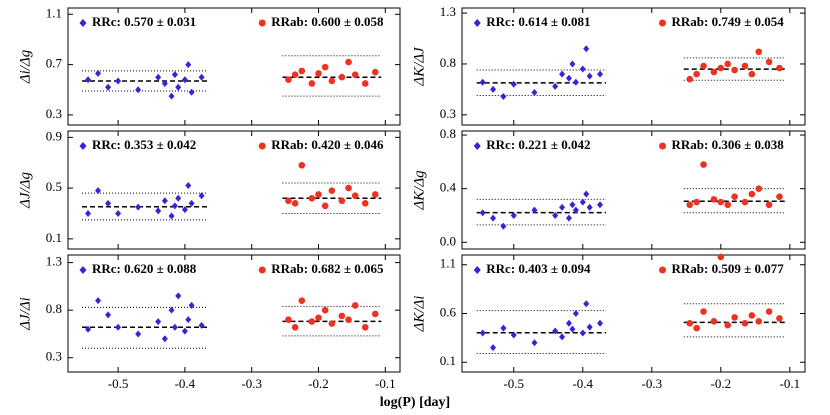 The image size is (830, 415). What do you see at coordinates (185, 383) in the screenshot?
I see `x-tick-label: -0.4` at bounding box center [185, 383].